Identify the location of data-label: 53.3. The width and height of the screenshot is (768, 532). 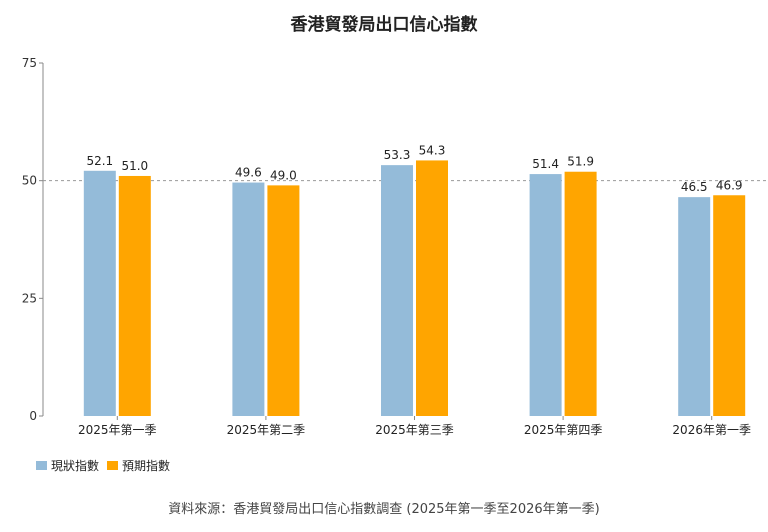
(397, 155).